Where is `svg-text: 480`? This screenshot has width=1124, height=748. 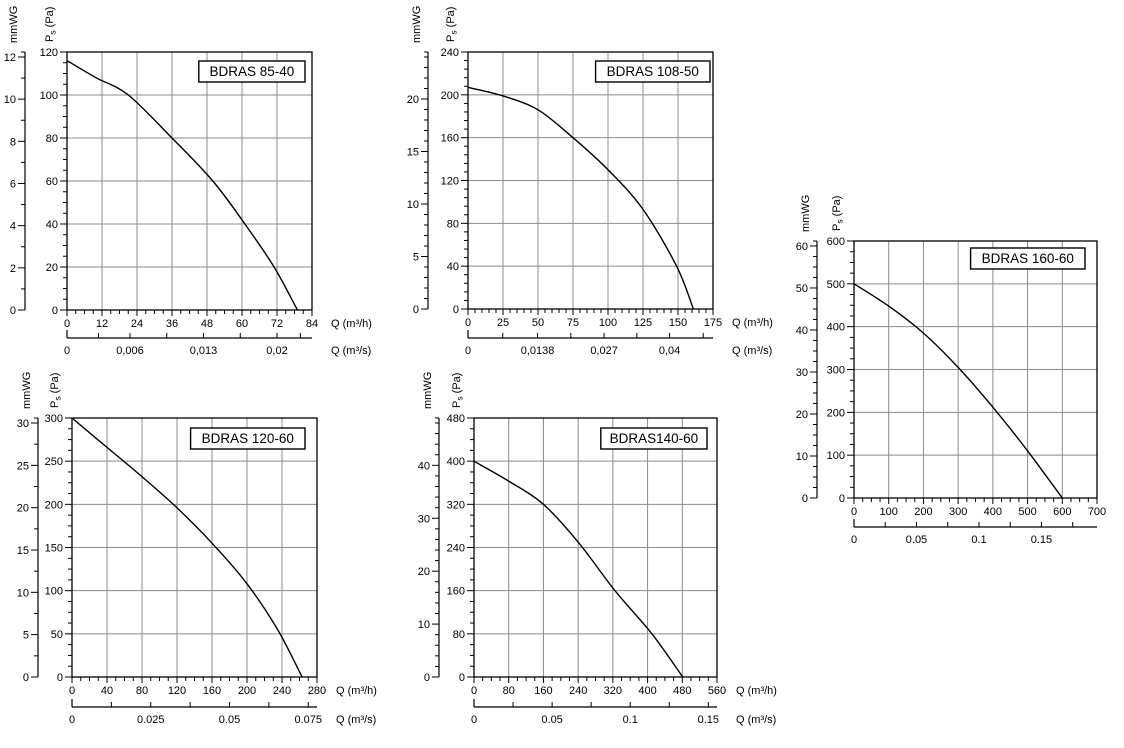 svg-text: 480 is located at coordinates (682, 691).